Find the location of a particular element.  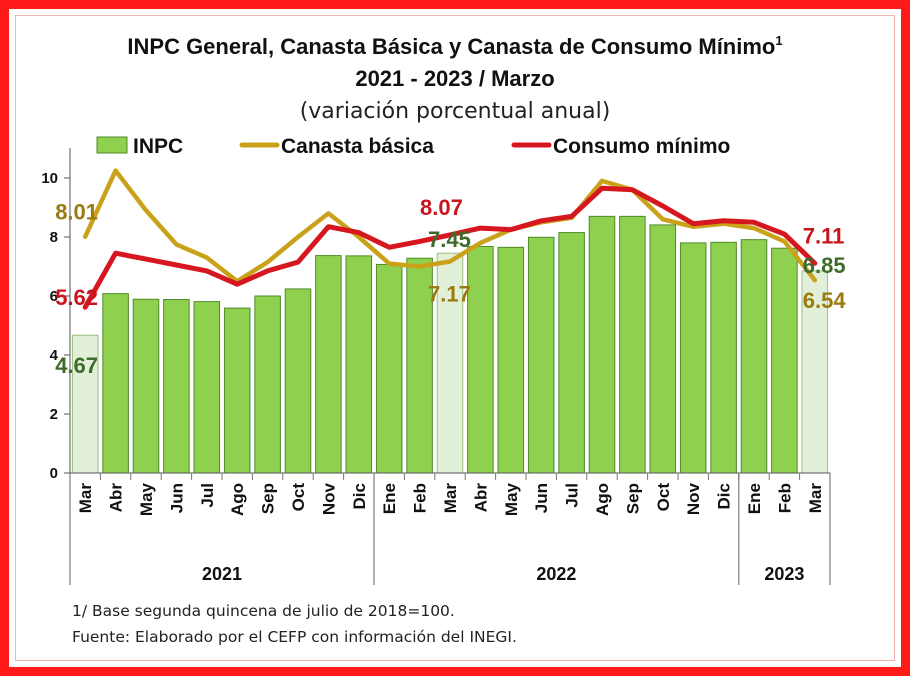

data-label: 8.01 is located at coordinates (76, 212).